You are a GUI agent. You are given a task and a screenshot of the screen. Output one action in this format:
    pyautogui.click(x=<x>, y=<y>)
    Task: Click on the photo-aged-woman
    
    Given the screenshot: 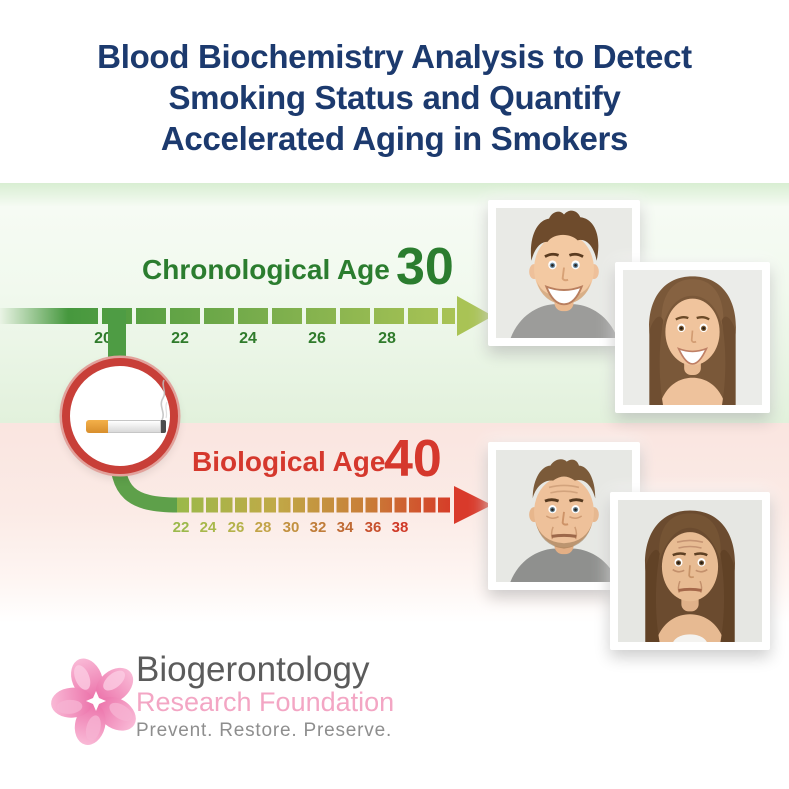 What is the action you would take?
    pyautogui.click(x=690, y=571)
    